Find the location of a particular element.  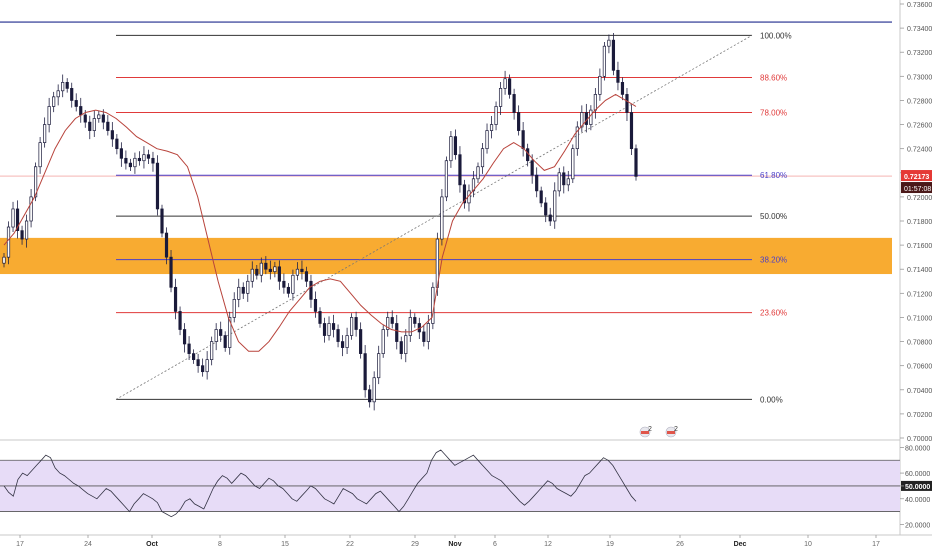

time-tick-label: 29 is located at coordinates (415, 544).